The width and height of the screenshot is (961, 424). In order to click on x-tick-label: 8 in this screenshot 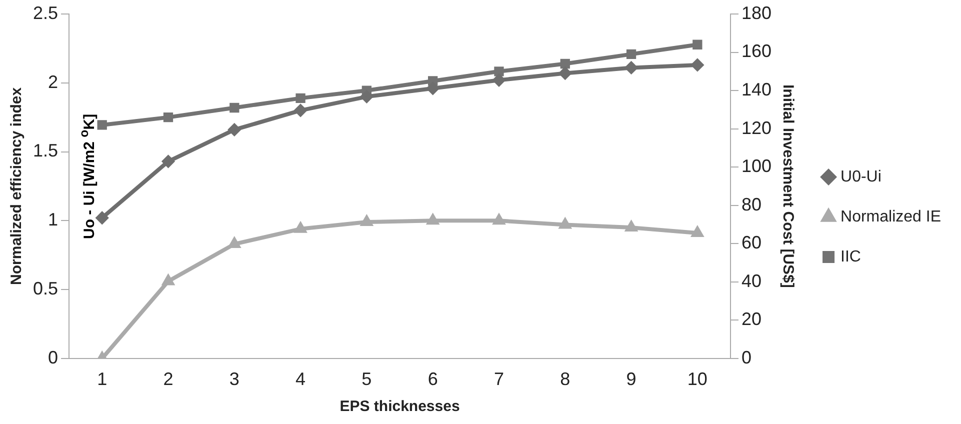, I will do `click(565, 379)`.